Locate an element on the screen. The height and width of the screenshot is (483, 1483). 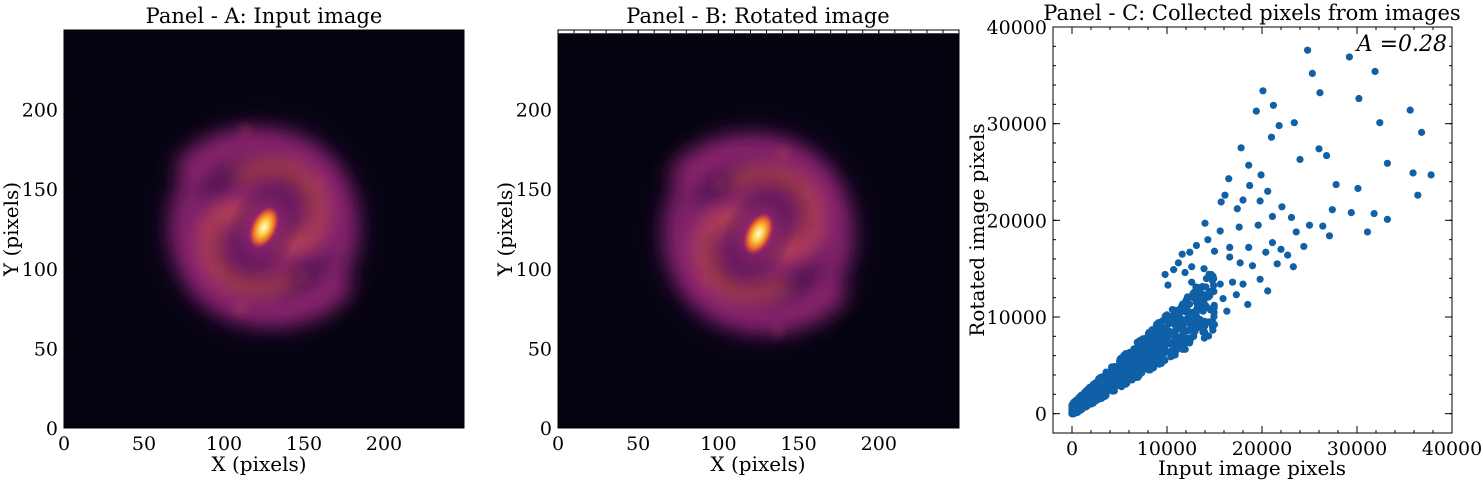
panel-b-y-tick-label: 50 is located at coordinates (540, 349).